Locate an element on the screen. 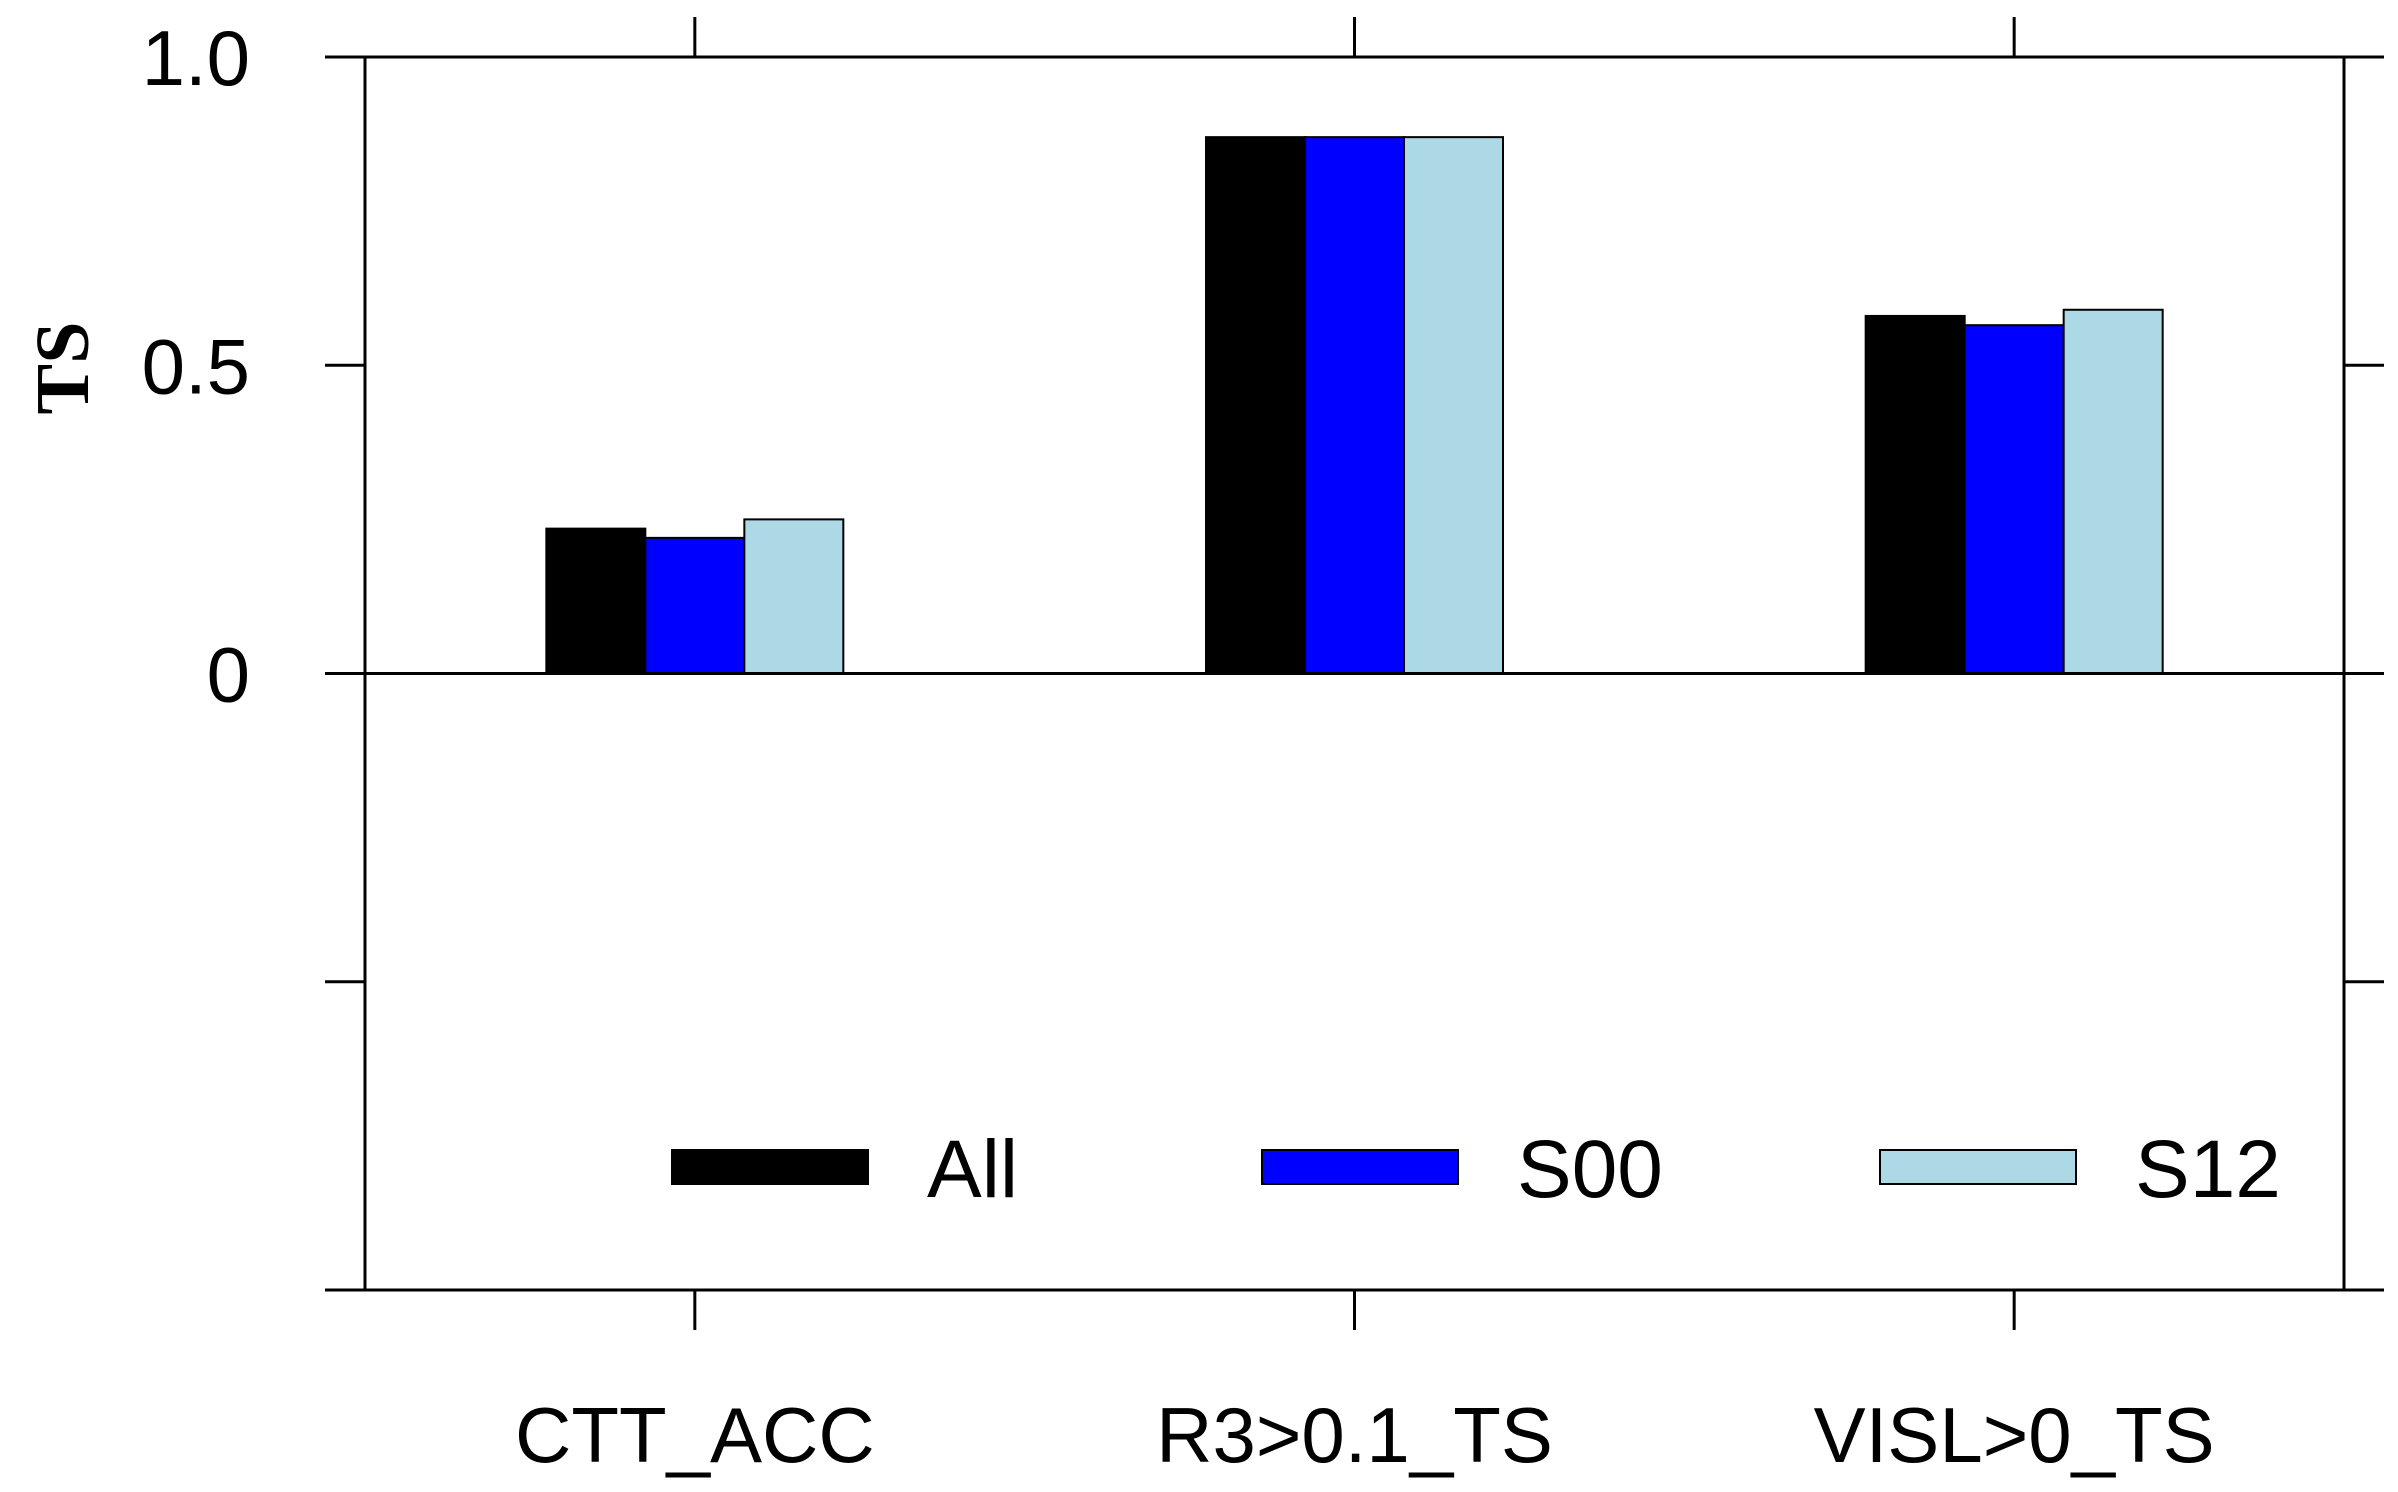  y-tick-labels: 0 0.5 1.0 is located at coordinates (196, 366).